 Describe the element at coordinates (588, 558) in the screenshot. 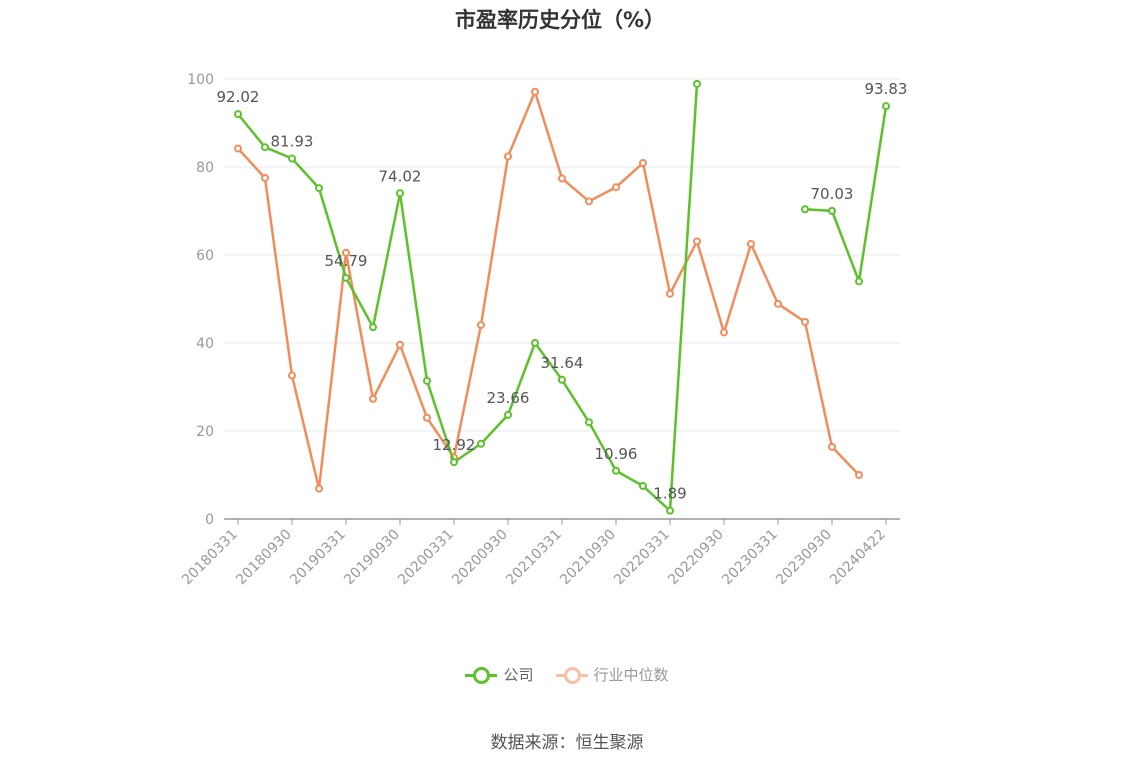

I see `x-tick-label-20210930: 20210930` at that location.